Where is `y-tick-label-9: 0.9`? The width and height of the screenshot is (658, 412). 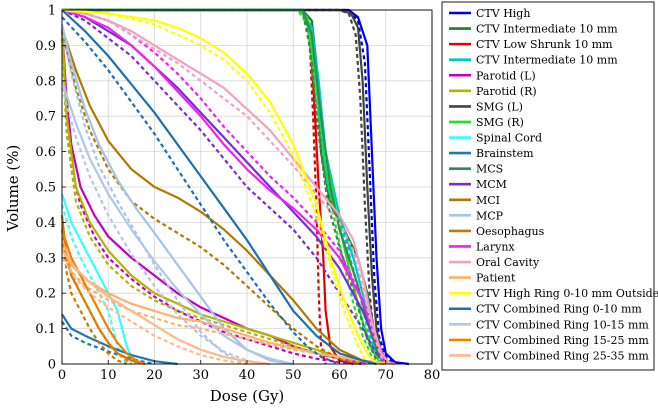
y-tick-label-9: 0.9 is located at coordinates (45, 46).